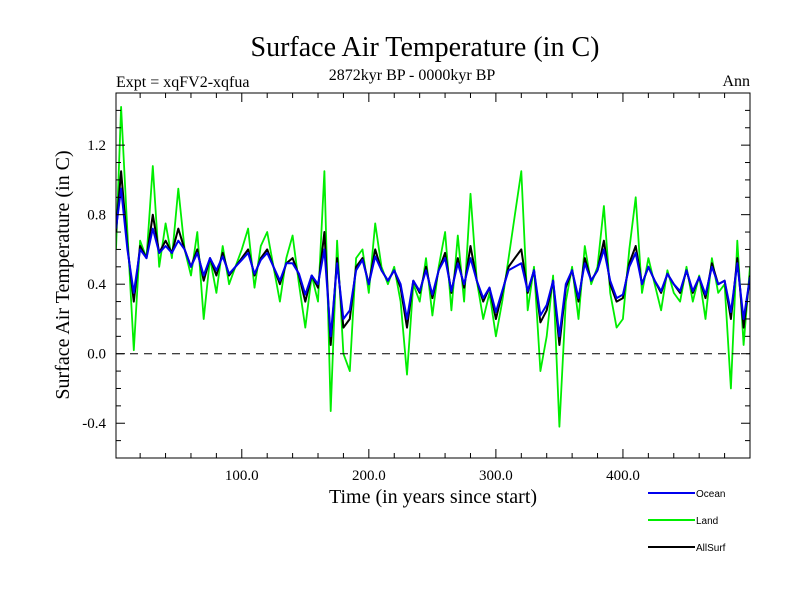 This screenshot has width=800, height=600. Describe the element at coordinates (182, 82) in the screenshot. I see `chart-subtitle-left: Expt = xqFV2-xqfua` at that location.